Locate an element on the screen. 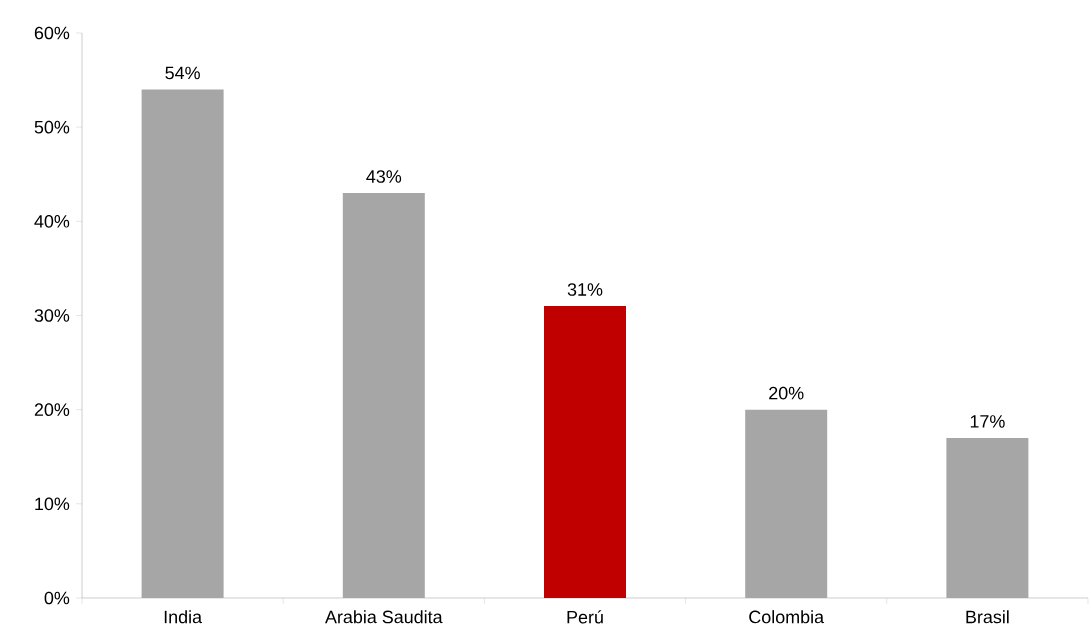  y-tick-label: 30% is located at coordinates (52, 315).